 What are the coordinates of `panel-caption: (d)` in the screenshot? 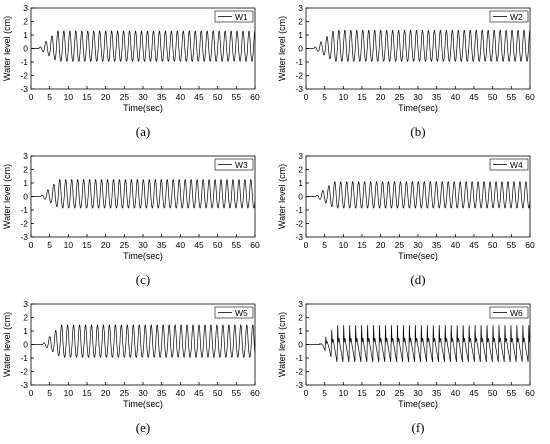 It's located at (418, 279).